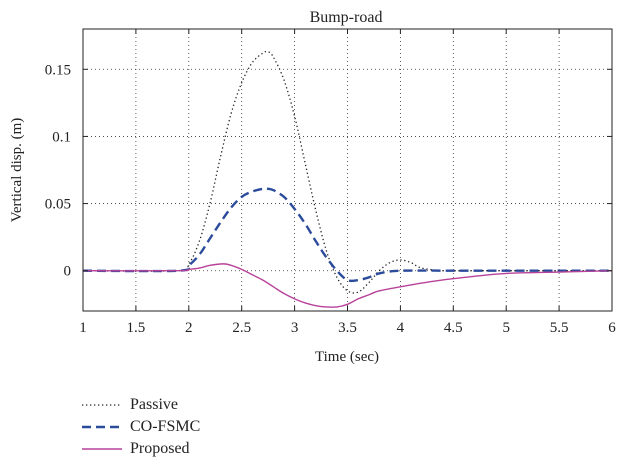 This screenshot has height=475, width=618. I want to click on x-tick-label: 3.5, so click(347, 328).